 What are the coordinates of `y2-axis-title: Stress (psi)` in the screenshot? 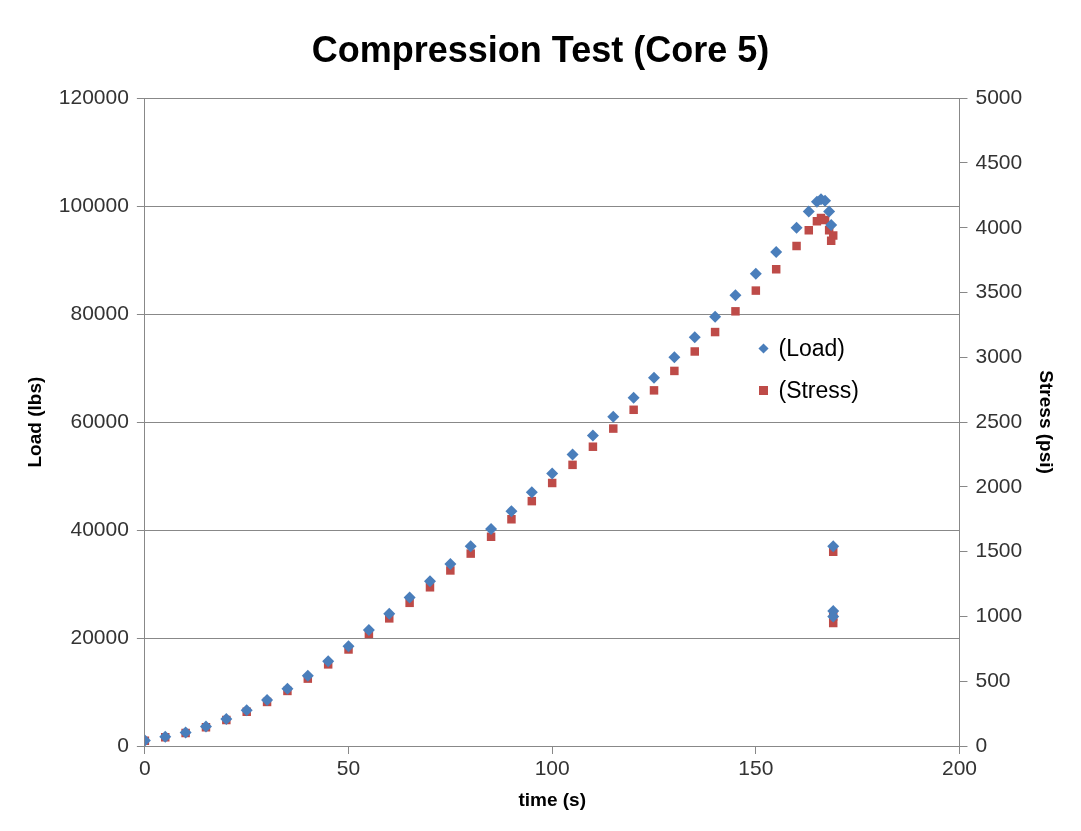 It's located at (1047, 422).